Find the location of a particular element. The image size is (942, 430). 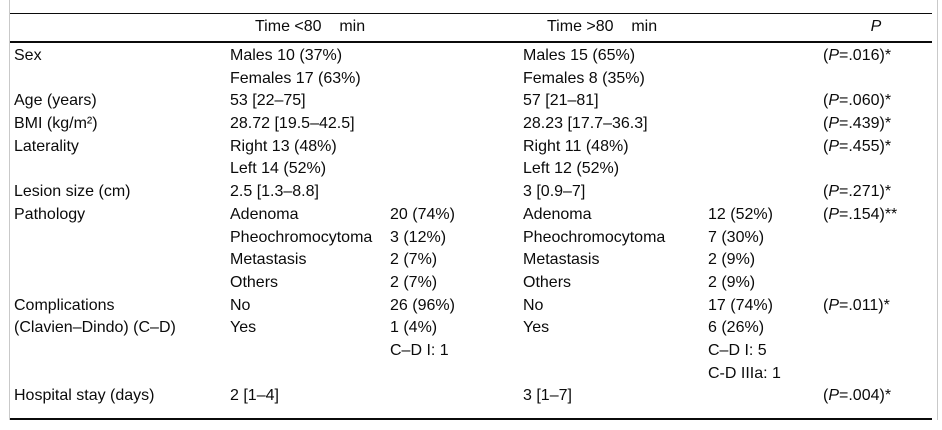

cell-gt80-value: 57 [21–81] is located at coordinates (561, 101).